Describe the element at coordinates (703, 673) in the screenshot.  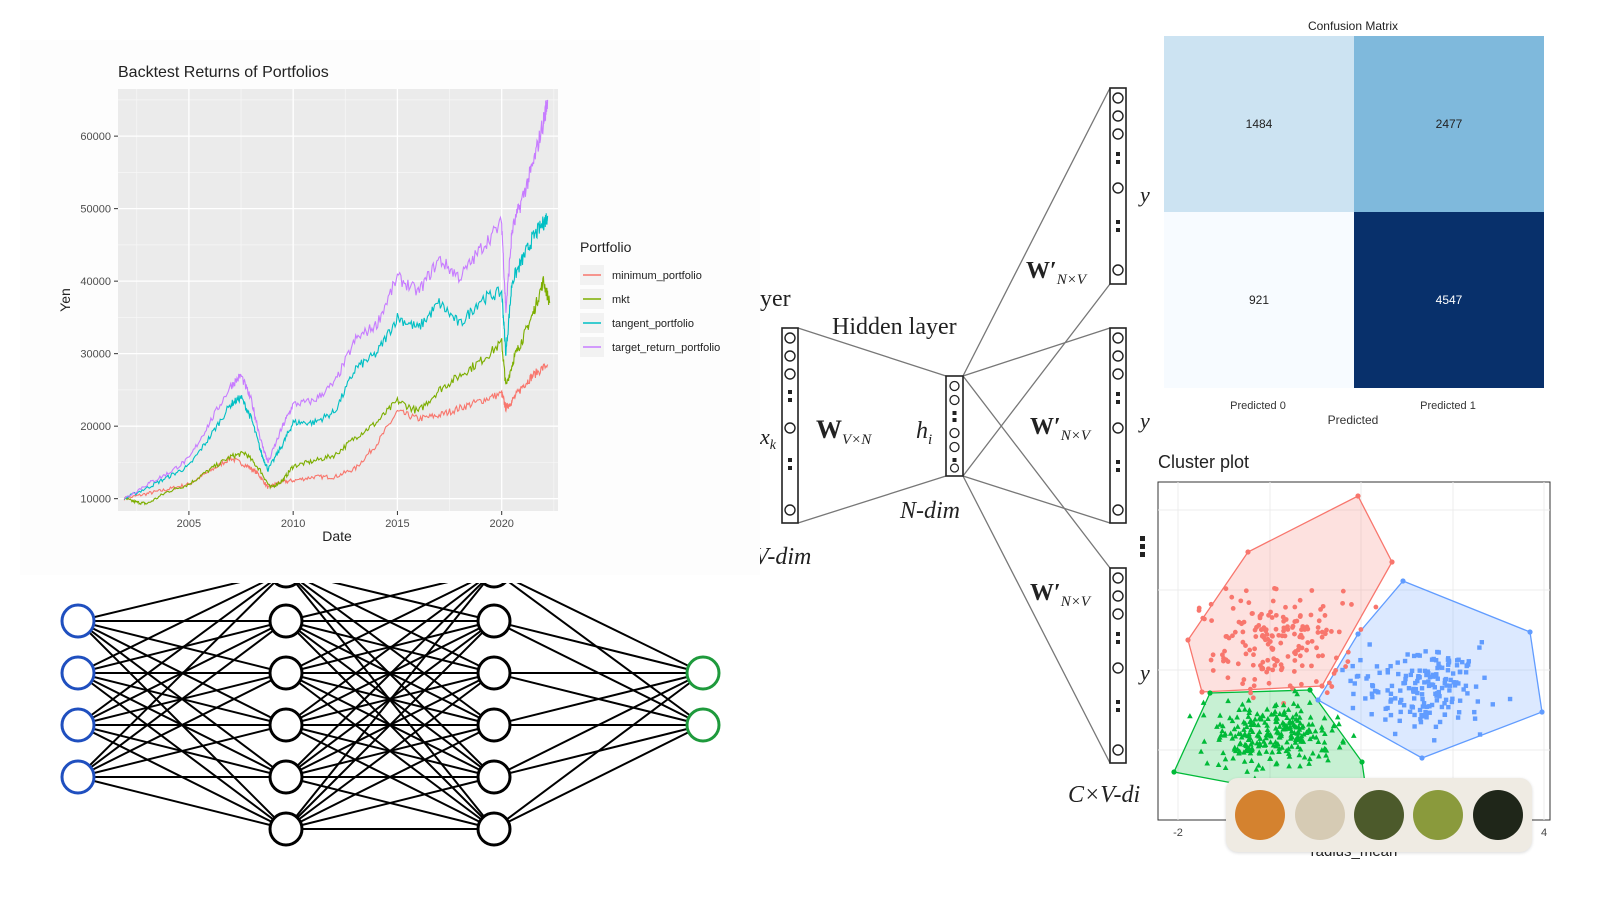
I see `nn-node-output` at that location.